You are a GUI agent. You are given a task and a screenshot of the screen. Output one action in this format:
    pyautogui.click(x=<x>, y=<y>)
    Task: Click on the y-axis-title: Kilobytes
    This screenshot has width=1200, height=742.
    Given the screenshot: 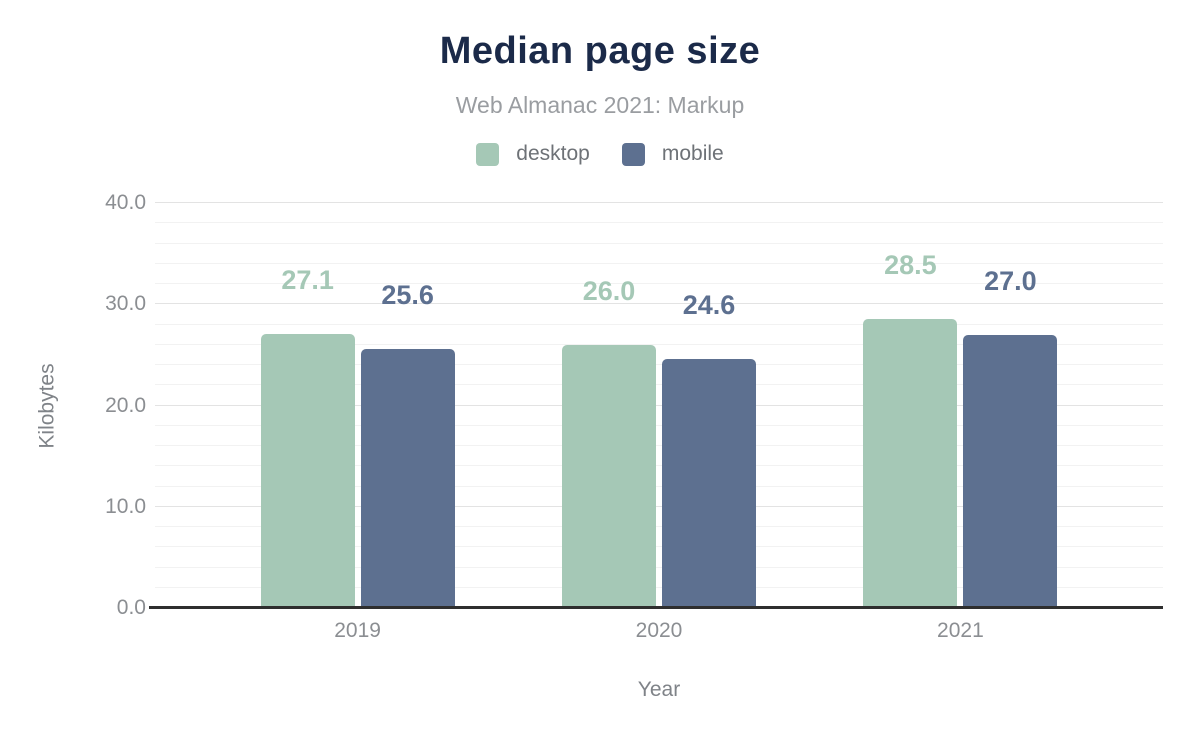 What is the action you would take?
    pyautogui.click(x=47, y=405)
    